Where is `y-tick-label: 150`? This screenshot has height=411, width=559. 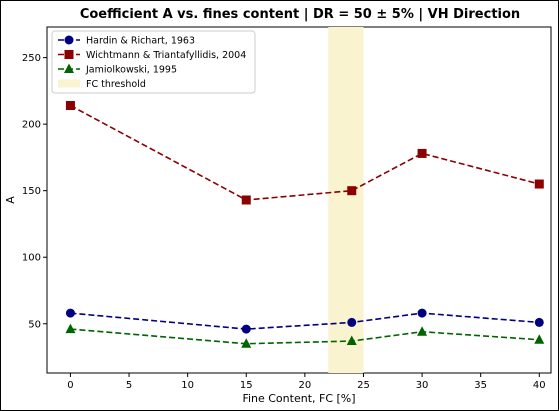
y-tick-label: 150 is located at coordinates (31, 191).